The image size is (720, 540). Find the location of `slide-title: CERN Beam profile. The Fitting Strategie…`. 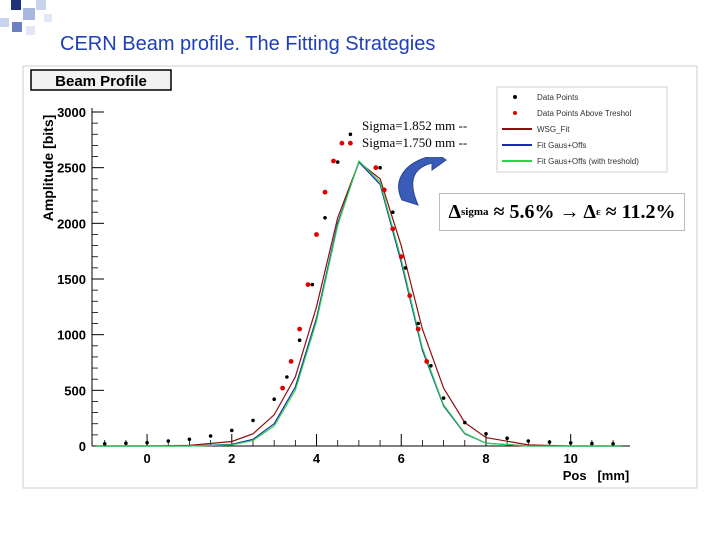

slide-title: CERN Beam profile. The Fitting Strategie… is located at coordinates (248, 44).